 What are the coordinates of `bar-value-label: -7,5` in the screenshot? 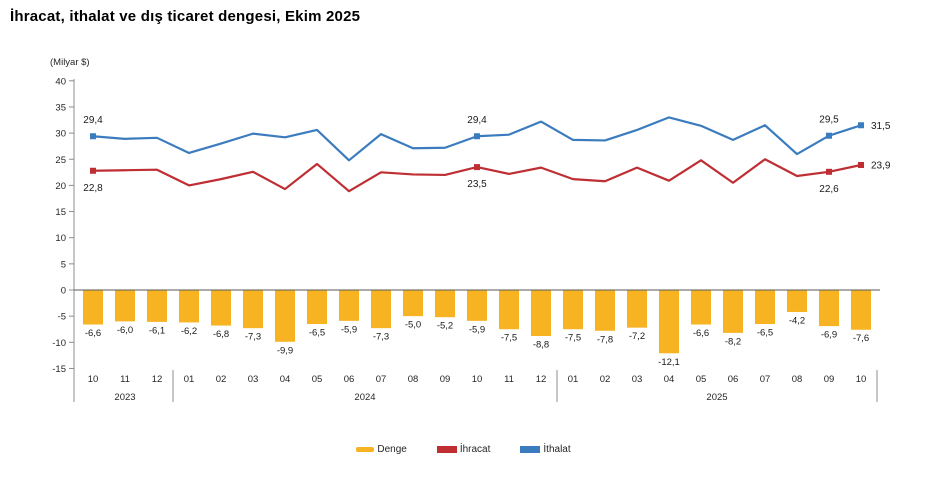 It's located at (509, 338).